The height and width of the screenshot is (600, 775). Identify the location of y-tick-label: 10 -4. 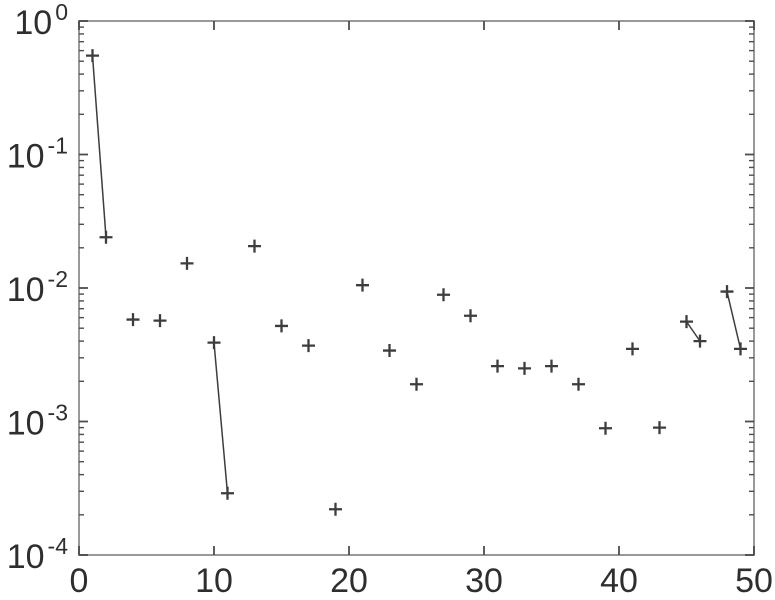
(37, 554).